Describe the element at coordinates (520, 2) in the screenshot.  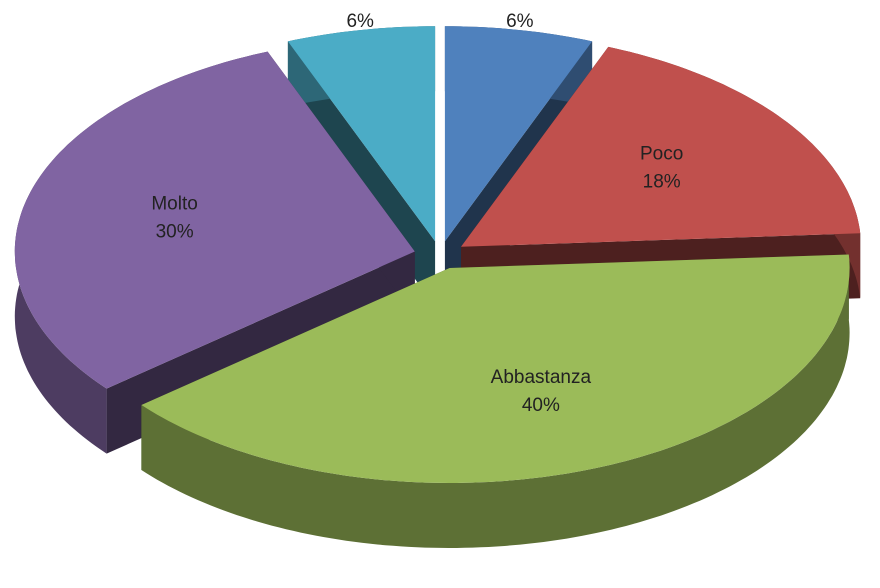
I see `slice-label: Per niente` at that location.